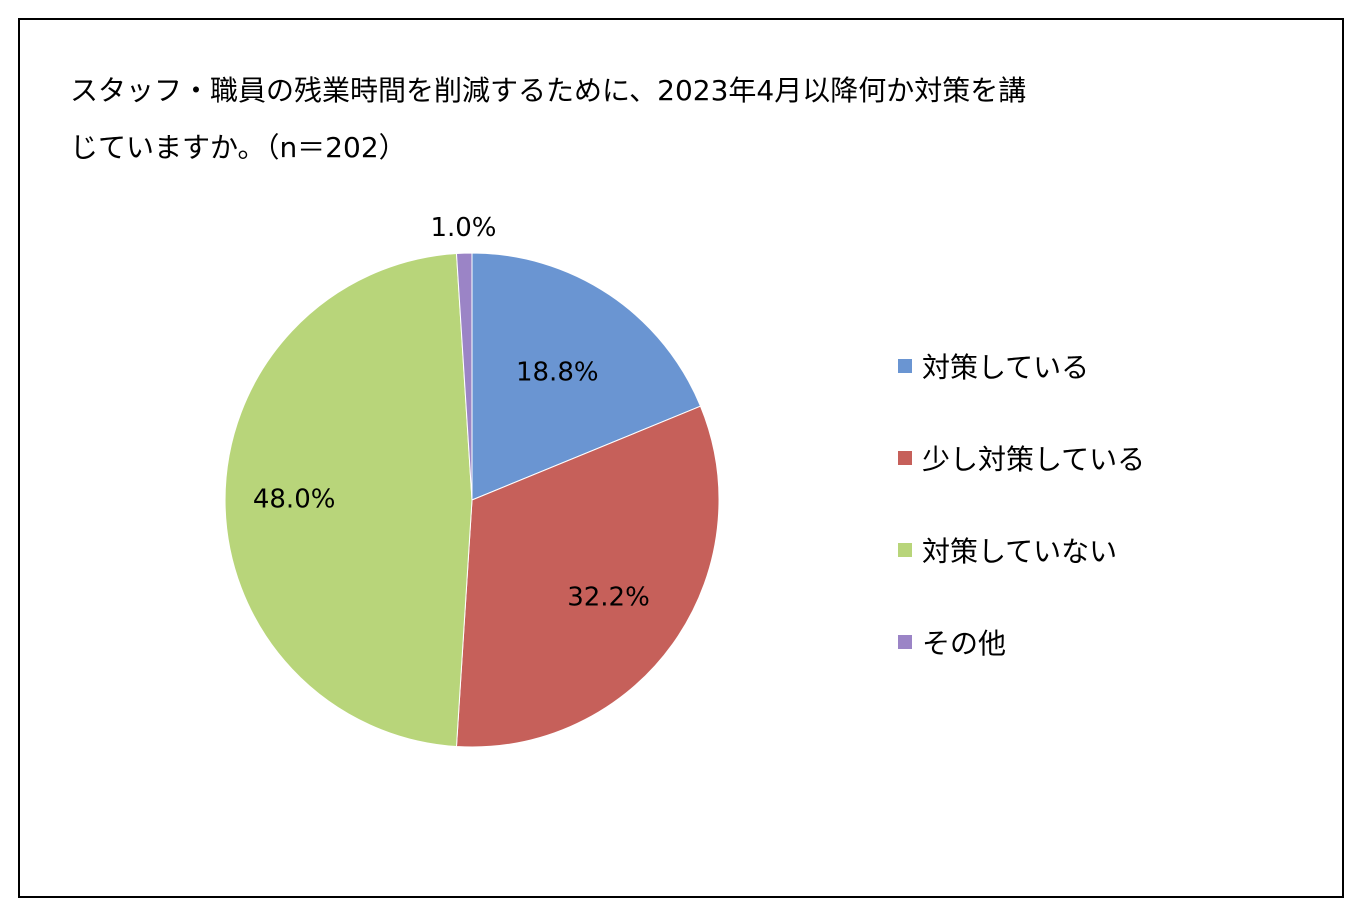  I want to click on label-taisaku-shiteinai: 48.0%, so click(294, 500).